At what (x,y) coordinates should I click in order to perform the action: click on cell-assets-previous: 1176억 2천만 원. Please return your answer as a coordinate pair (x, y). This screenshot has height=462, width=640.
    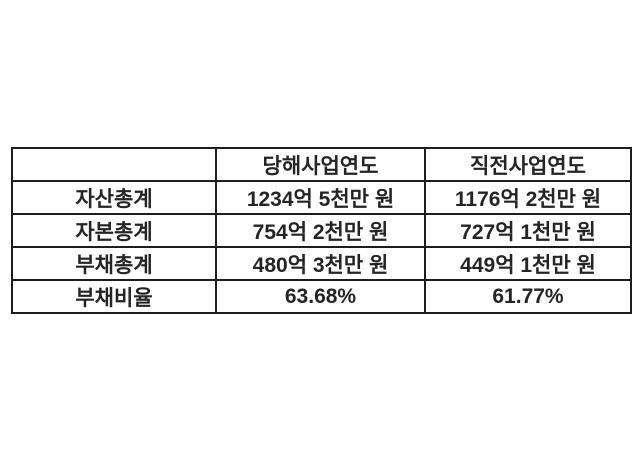
    Looking at the image, I should click on (528, 197).